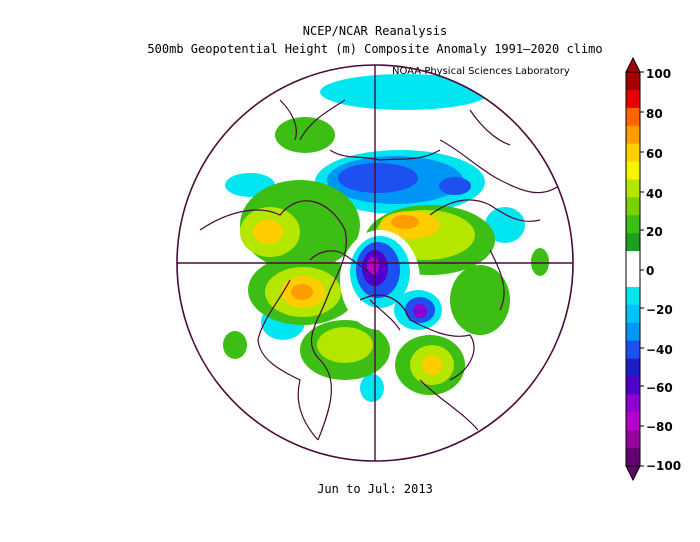  What do you see at coordinates (650, 271) in the screenshot?
I see `colorbar-label: 0` at bounding box center [650, 271].